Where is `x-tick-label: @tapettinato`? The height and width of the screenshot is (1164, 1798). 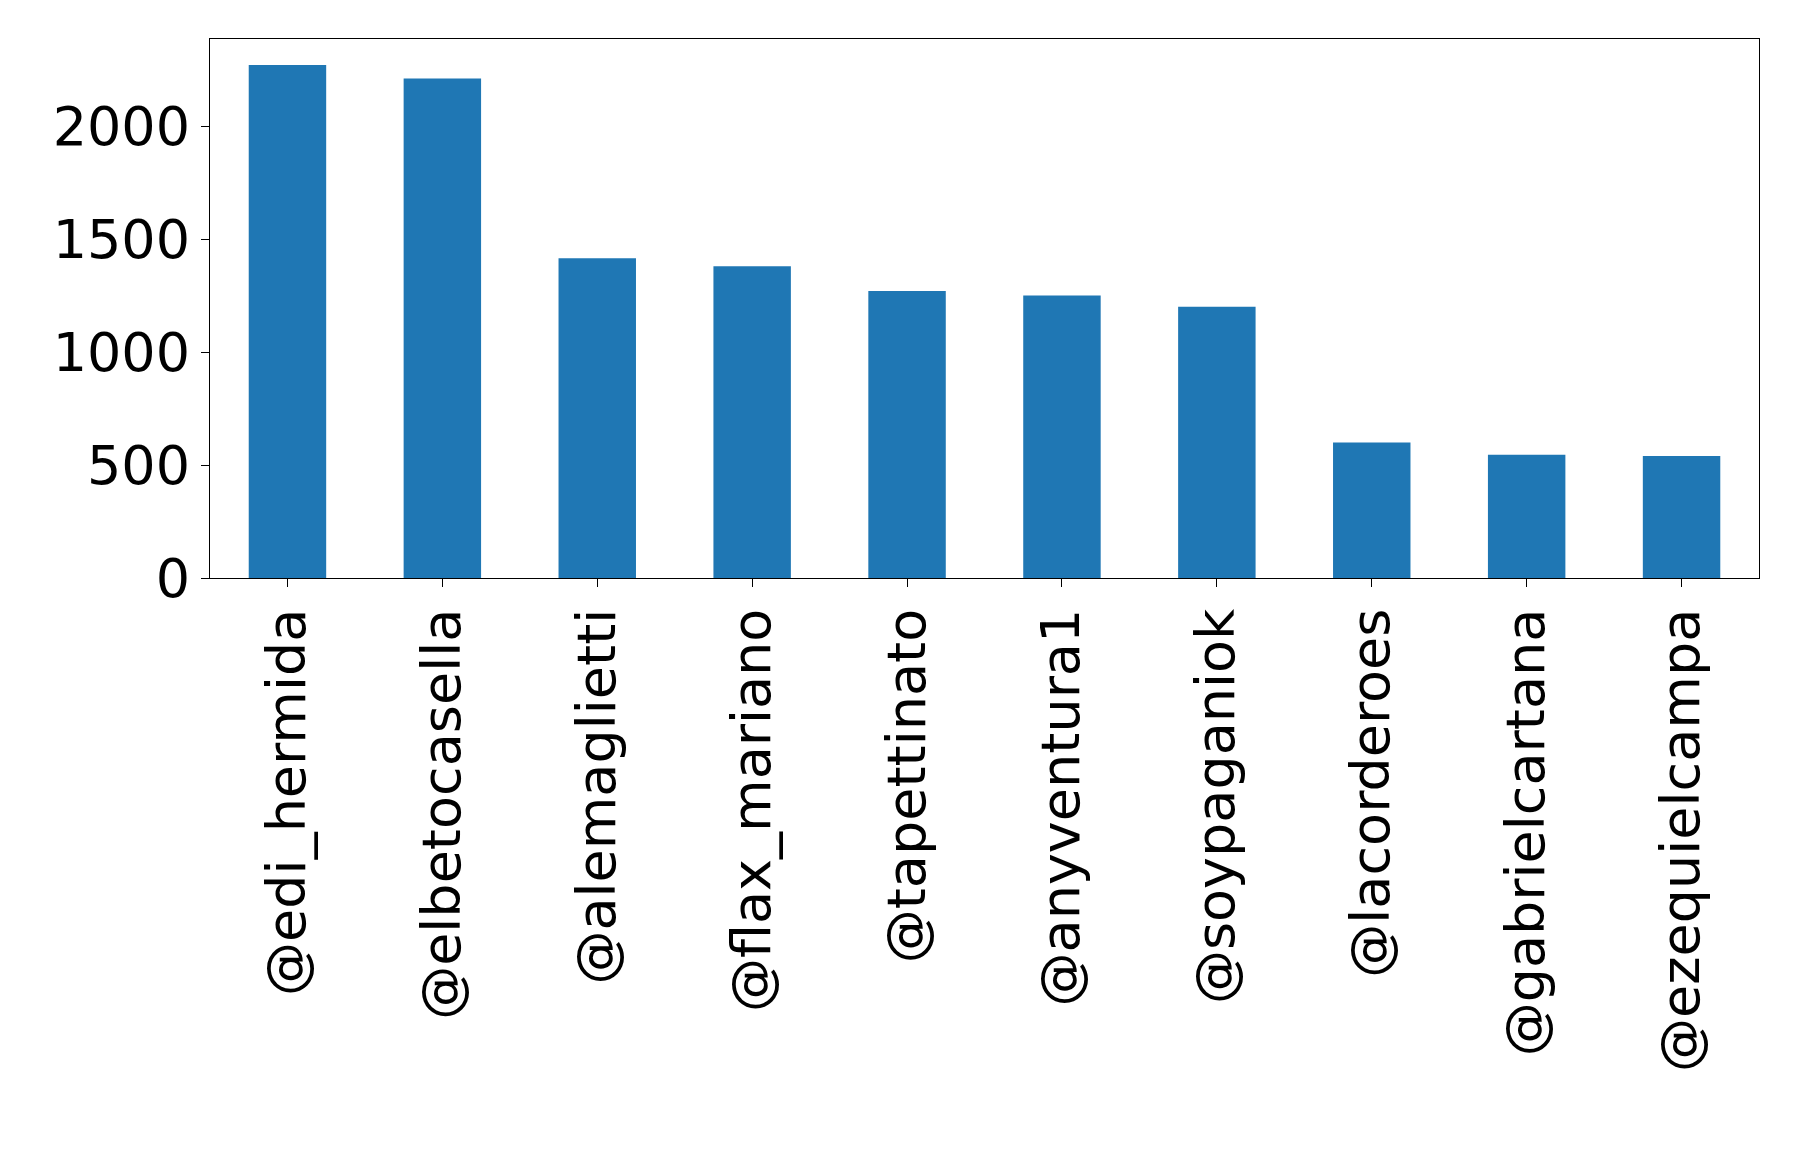
x-tick-label: @tapettinato is located at coordinates (906, 786).